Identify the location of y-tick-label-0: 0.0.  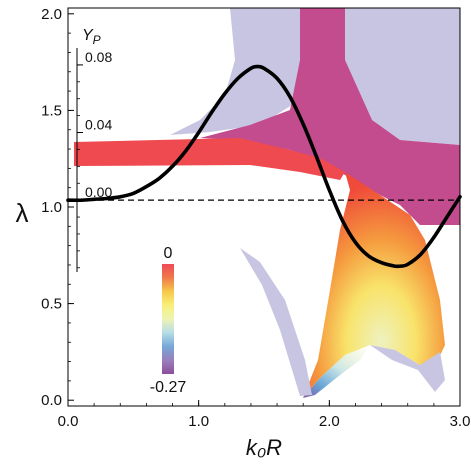
(51, 400).